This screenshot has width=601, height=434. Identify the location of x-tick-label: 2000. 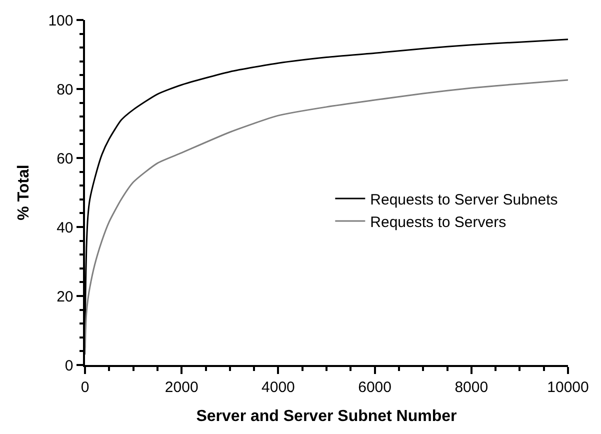
(181, 387).